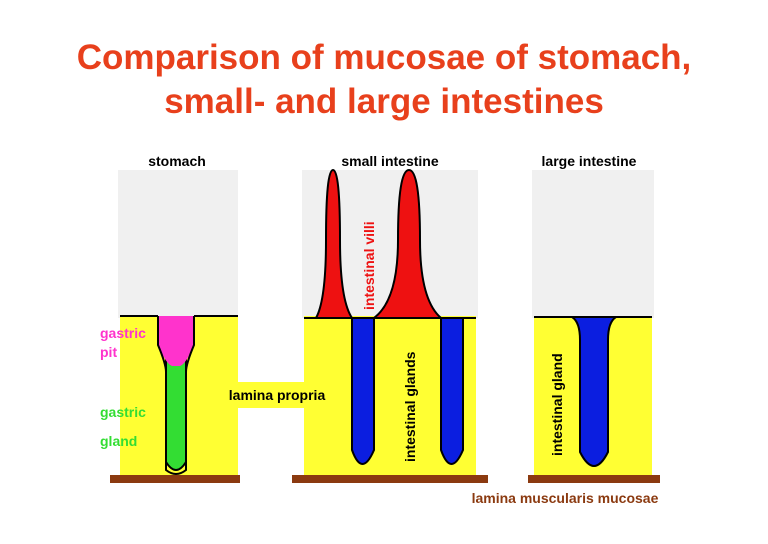 This screenshot has height=544, width=768. What do you see at coordinates (594, 479) in the screenshot?
I see `large-intestine-muscularis` at bounding box center [594, 479].